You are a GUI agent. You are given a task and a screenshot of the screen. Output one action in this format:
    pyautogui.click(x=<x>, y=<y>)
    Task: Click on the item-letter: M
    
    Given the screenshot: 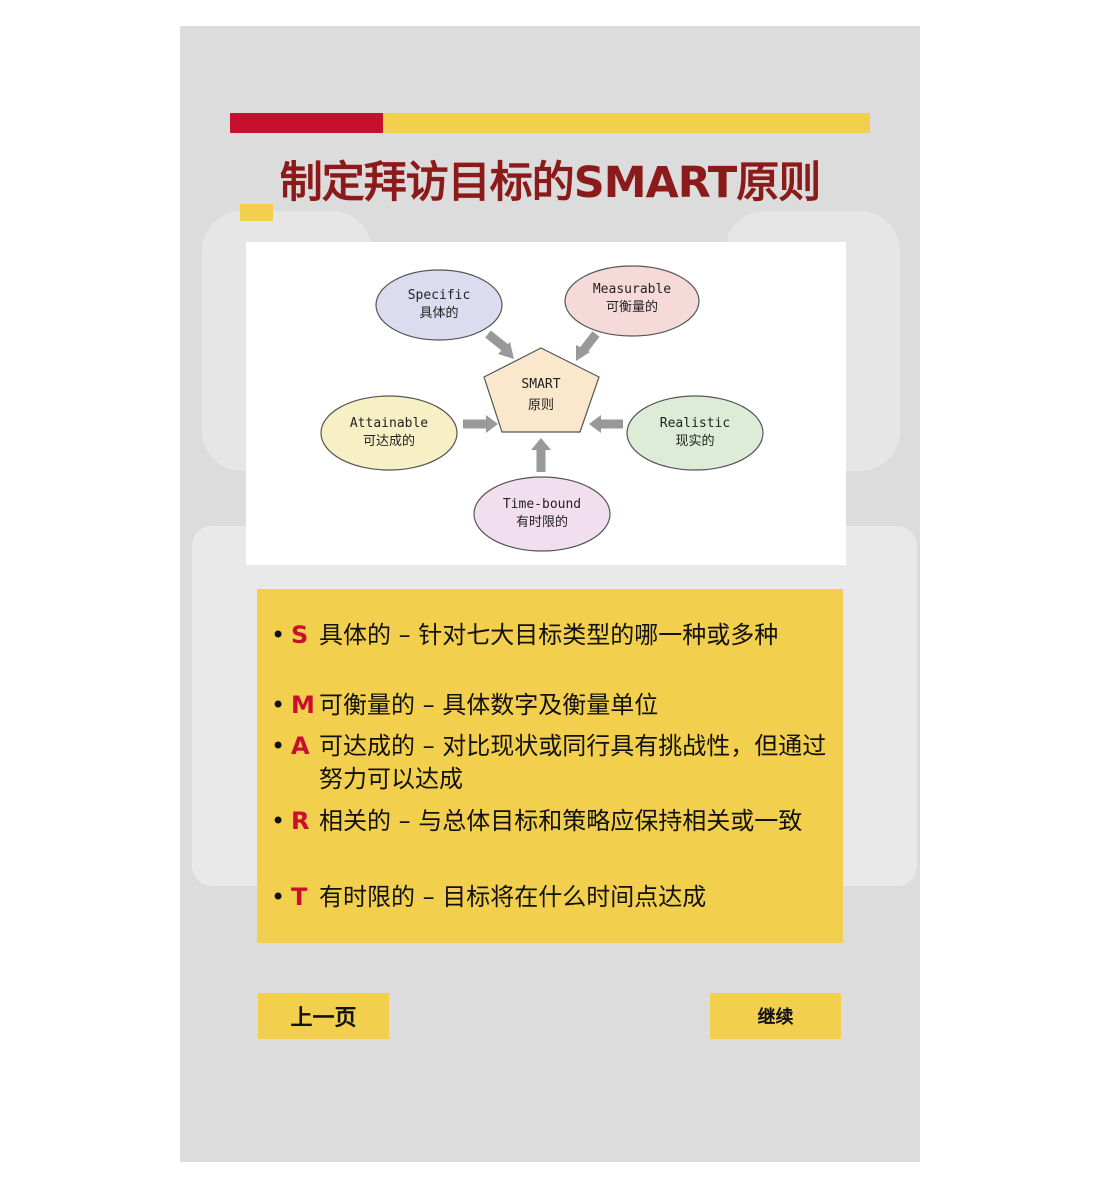 What is the action you would take?
    pyautogui.click(x=303, y=705)
    